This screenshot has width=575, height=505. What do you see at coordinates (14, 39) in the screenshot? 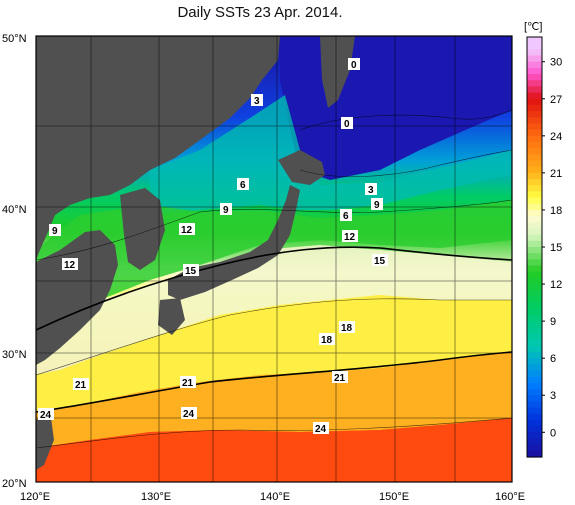
I see `lat-label: 50°N` at bounding box center [14, 39].